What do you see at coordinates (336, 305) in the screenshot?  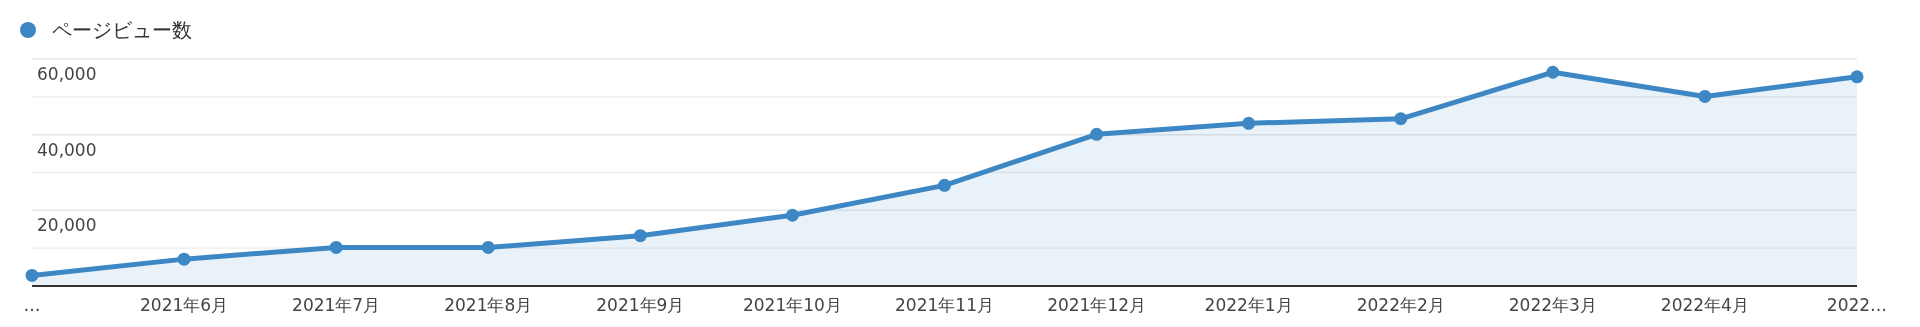 I see `x-tick-label: 2021年7月` at bounding box center [336, 305].